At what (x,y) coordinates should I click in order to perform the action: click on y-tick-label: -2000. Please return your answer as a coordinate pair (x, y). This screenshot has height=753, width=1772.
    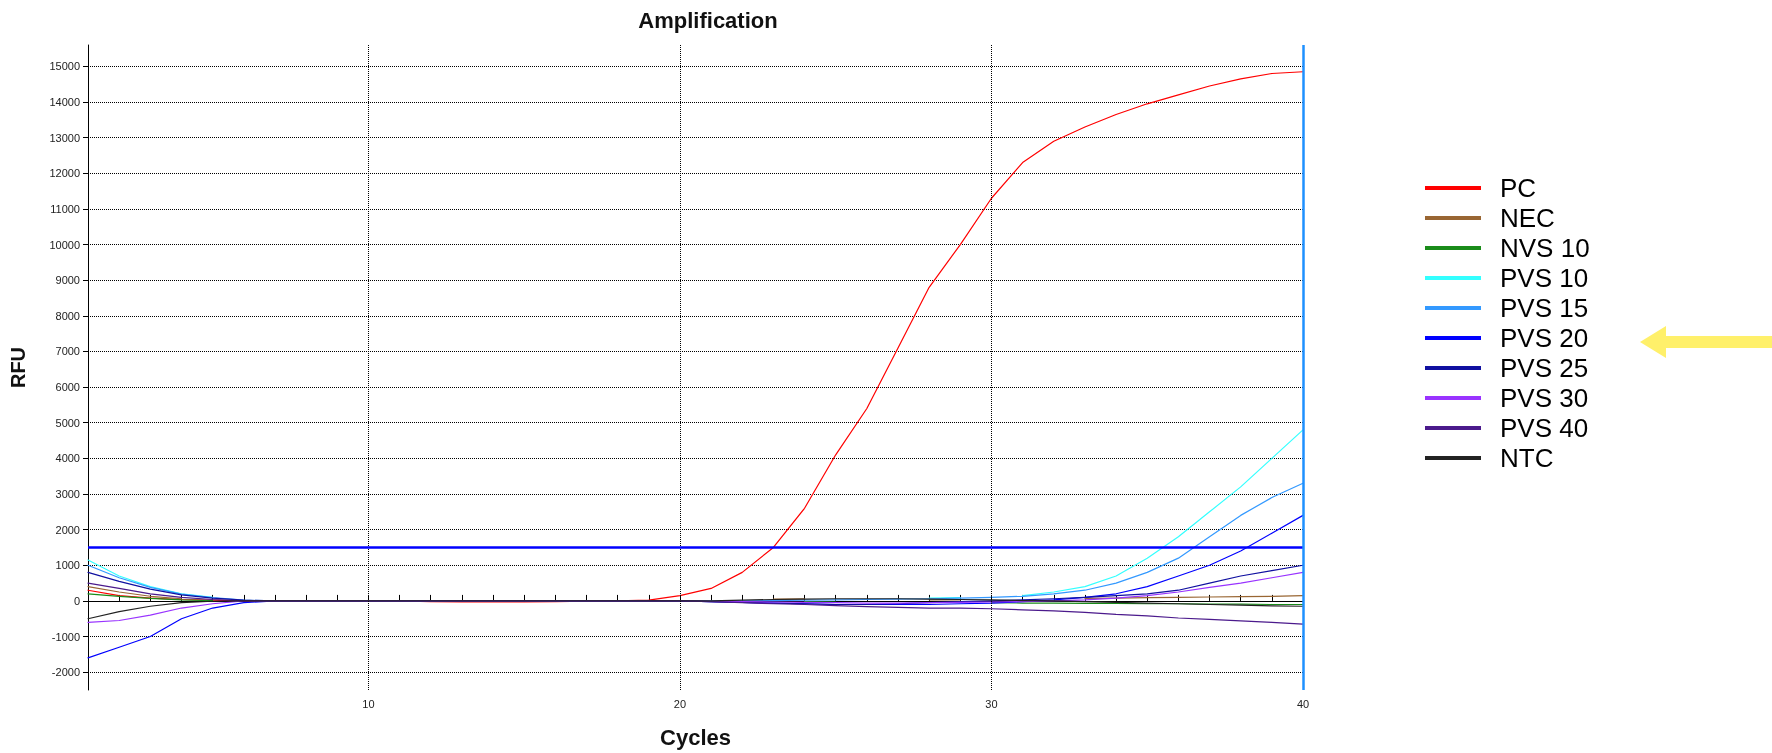
    Looking at the image, I should click on (65, 672).